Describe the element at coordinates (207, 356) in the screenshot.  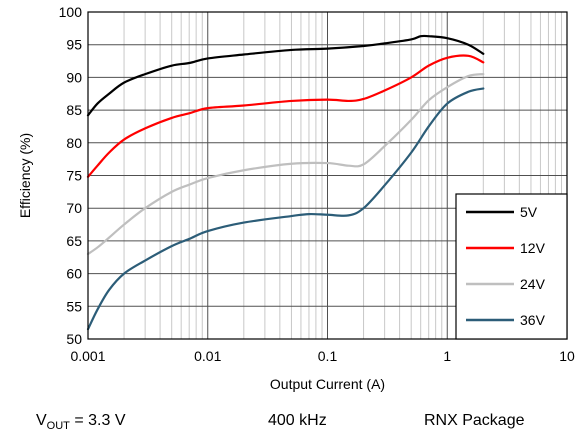
I see `x-tick-label: 0.01` at that location.